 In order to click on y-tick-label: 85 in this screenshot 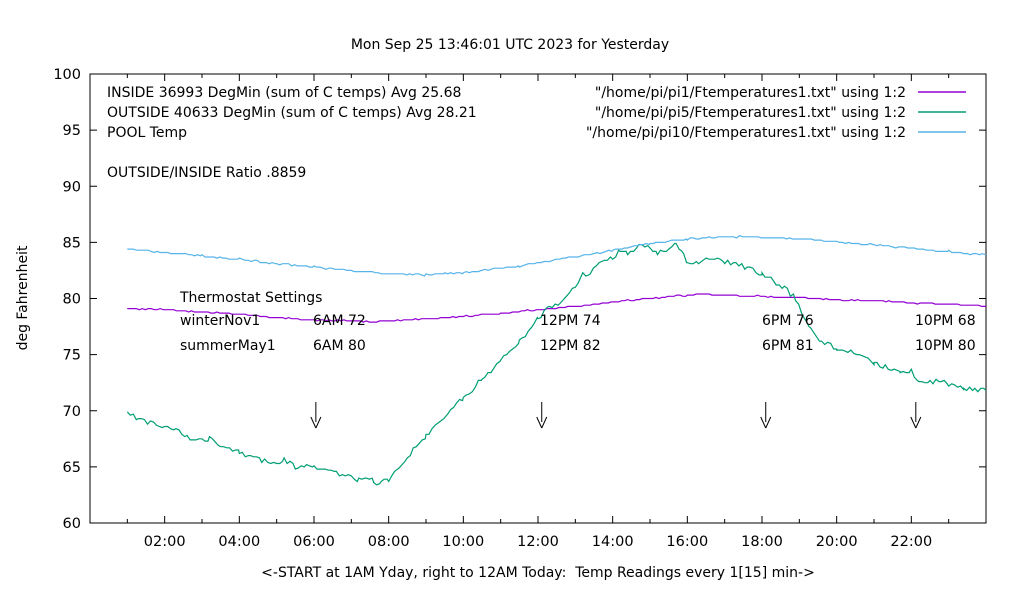, I will do `click(72, 243)`.